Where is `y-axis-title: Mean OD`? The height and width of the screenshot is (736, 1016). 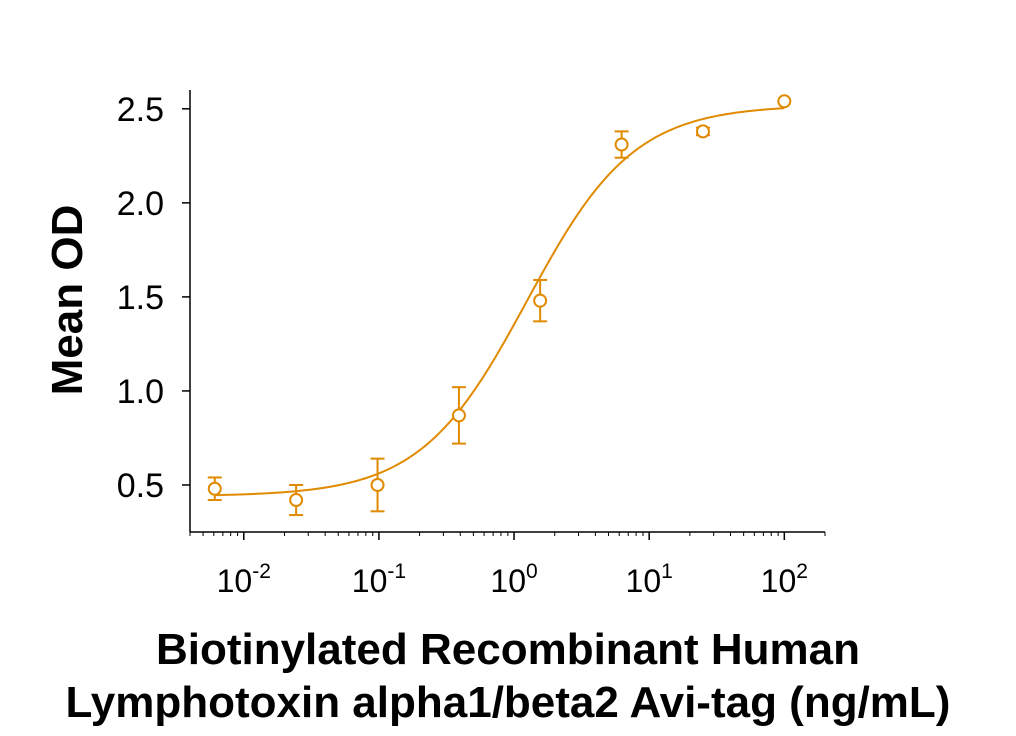
y-axis-title: Mean OD is located at coordinates (67, 300).